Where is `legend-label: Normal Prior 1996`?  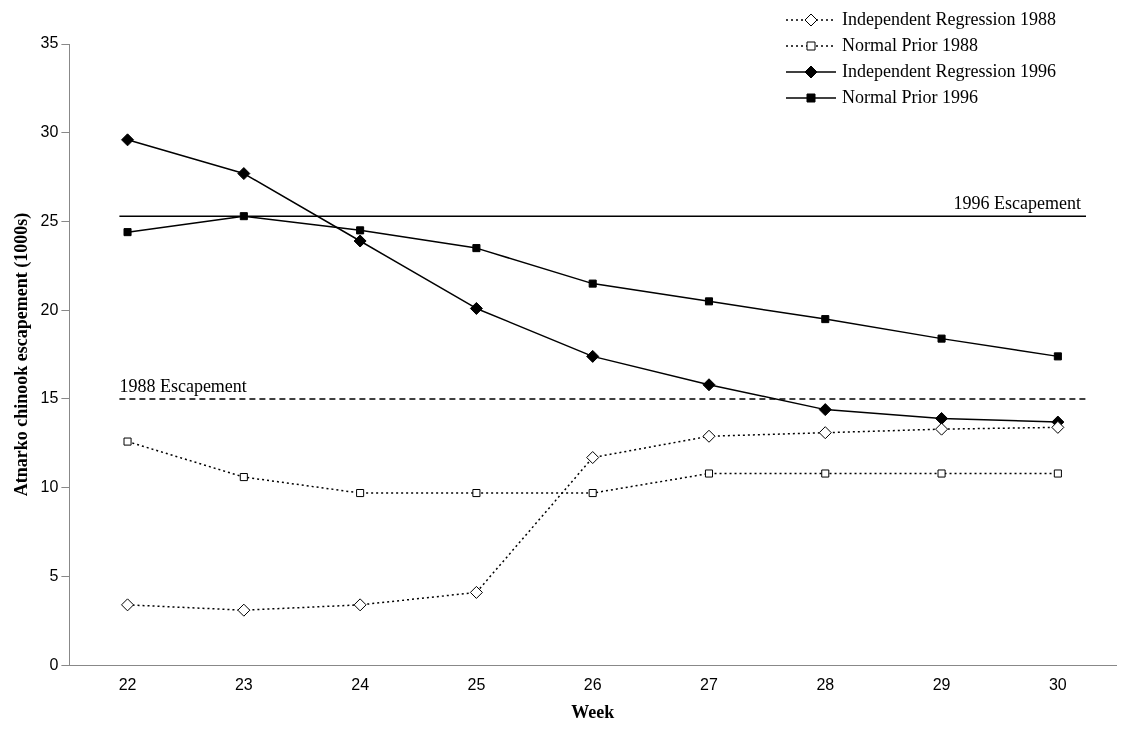 legend-label: Normal Prior 1996 is located at coordinates (910, 96).